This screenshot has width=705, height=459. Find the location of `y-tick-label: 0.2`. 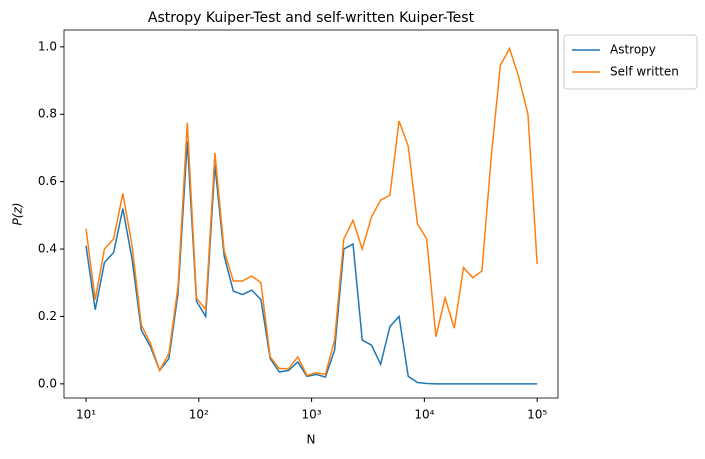

y-tick-label: 0.2 is located at coordinates (47, 316).